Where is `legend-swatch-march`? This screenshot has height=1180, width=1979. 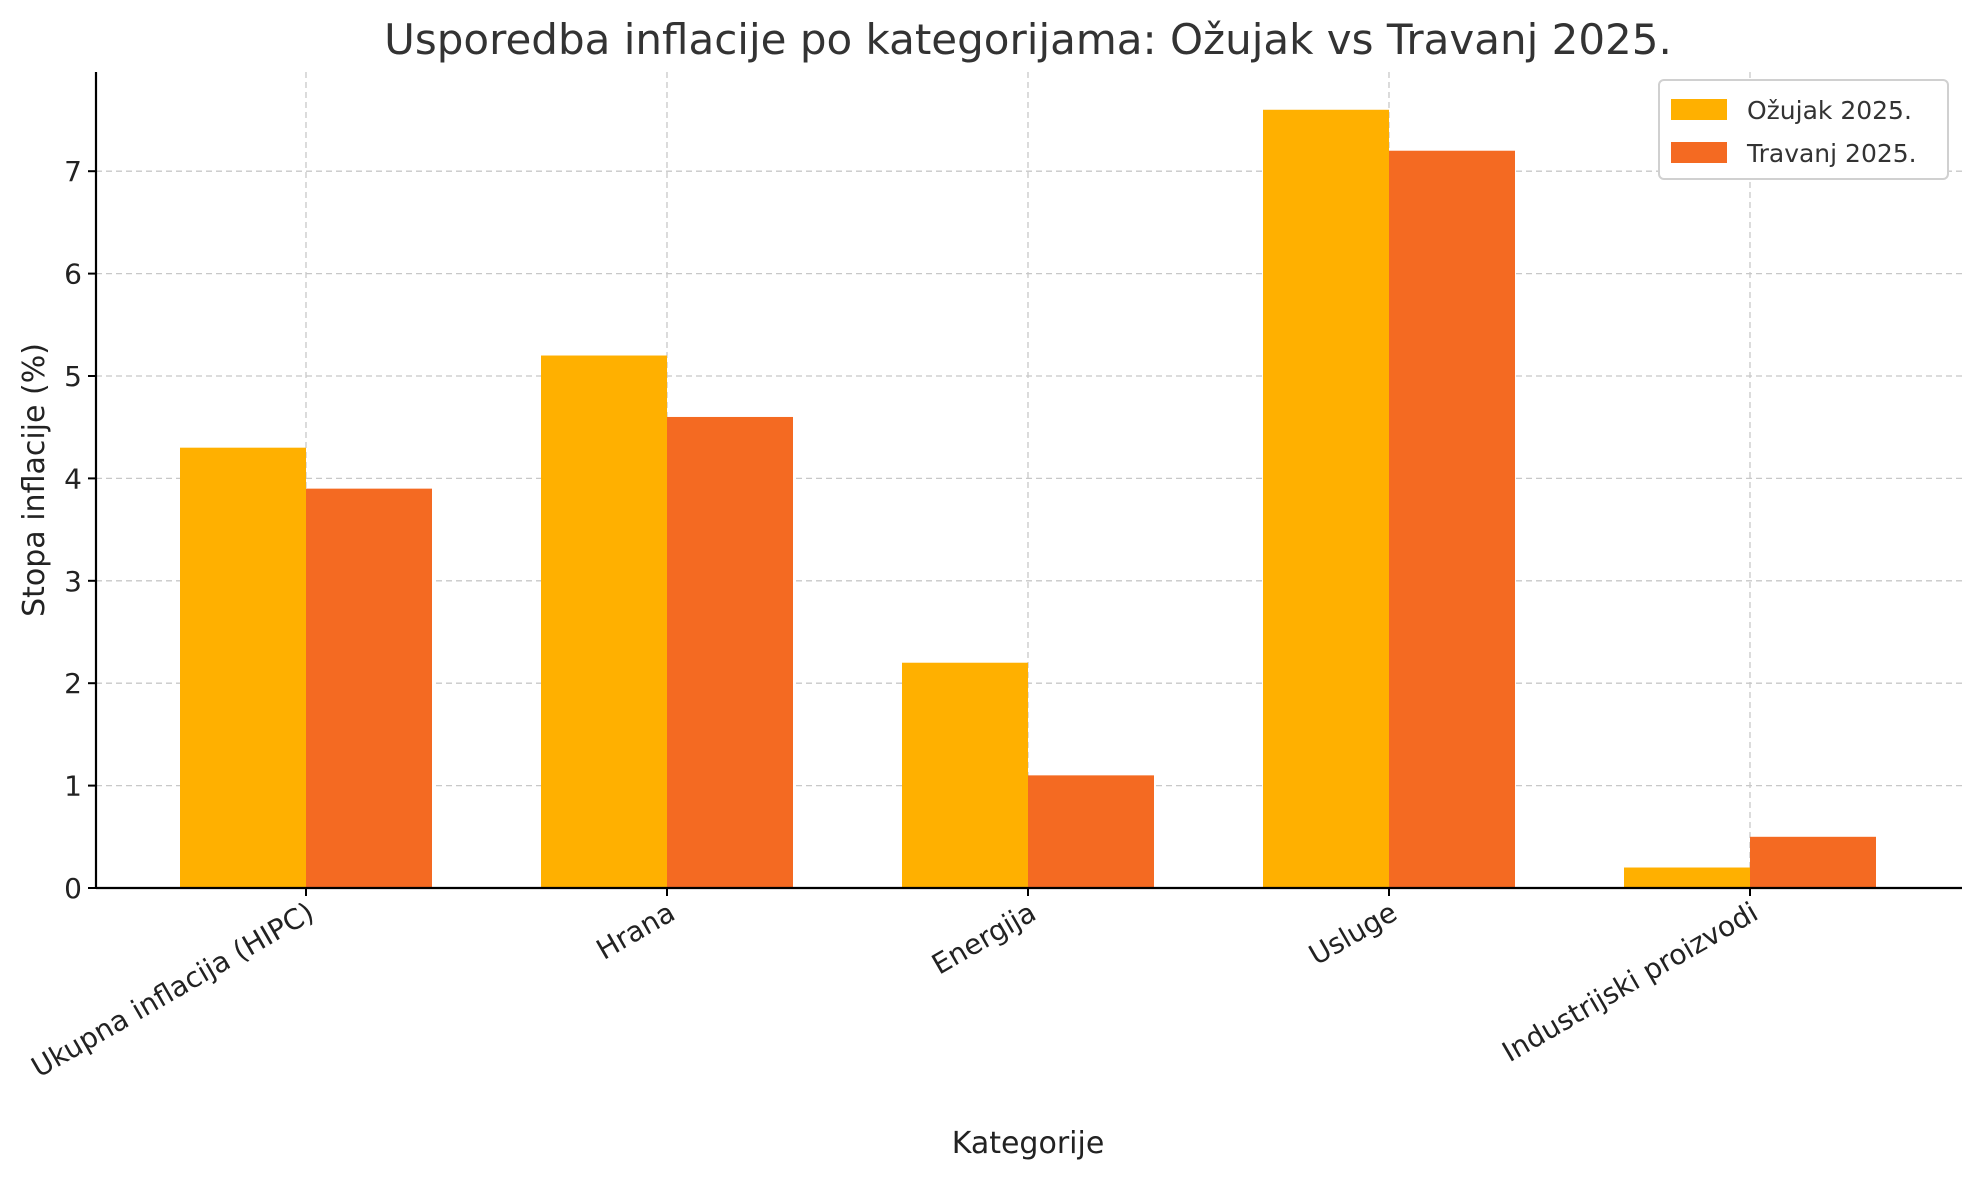 legend-swatch-march is located at coordinates (1699, 109).